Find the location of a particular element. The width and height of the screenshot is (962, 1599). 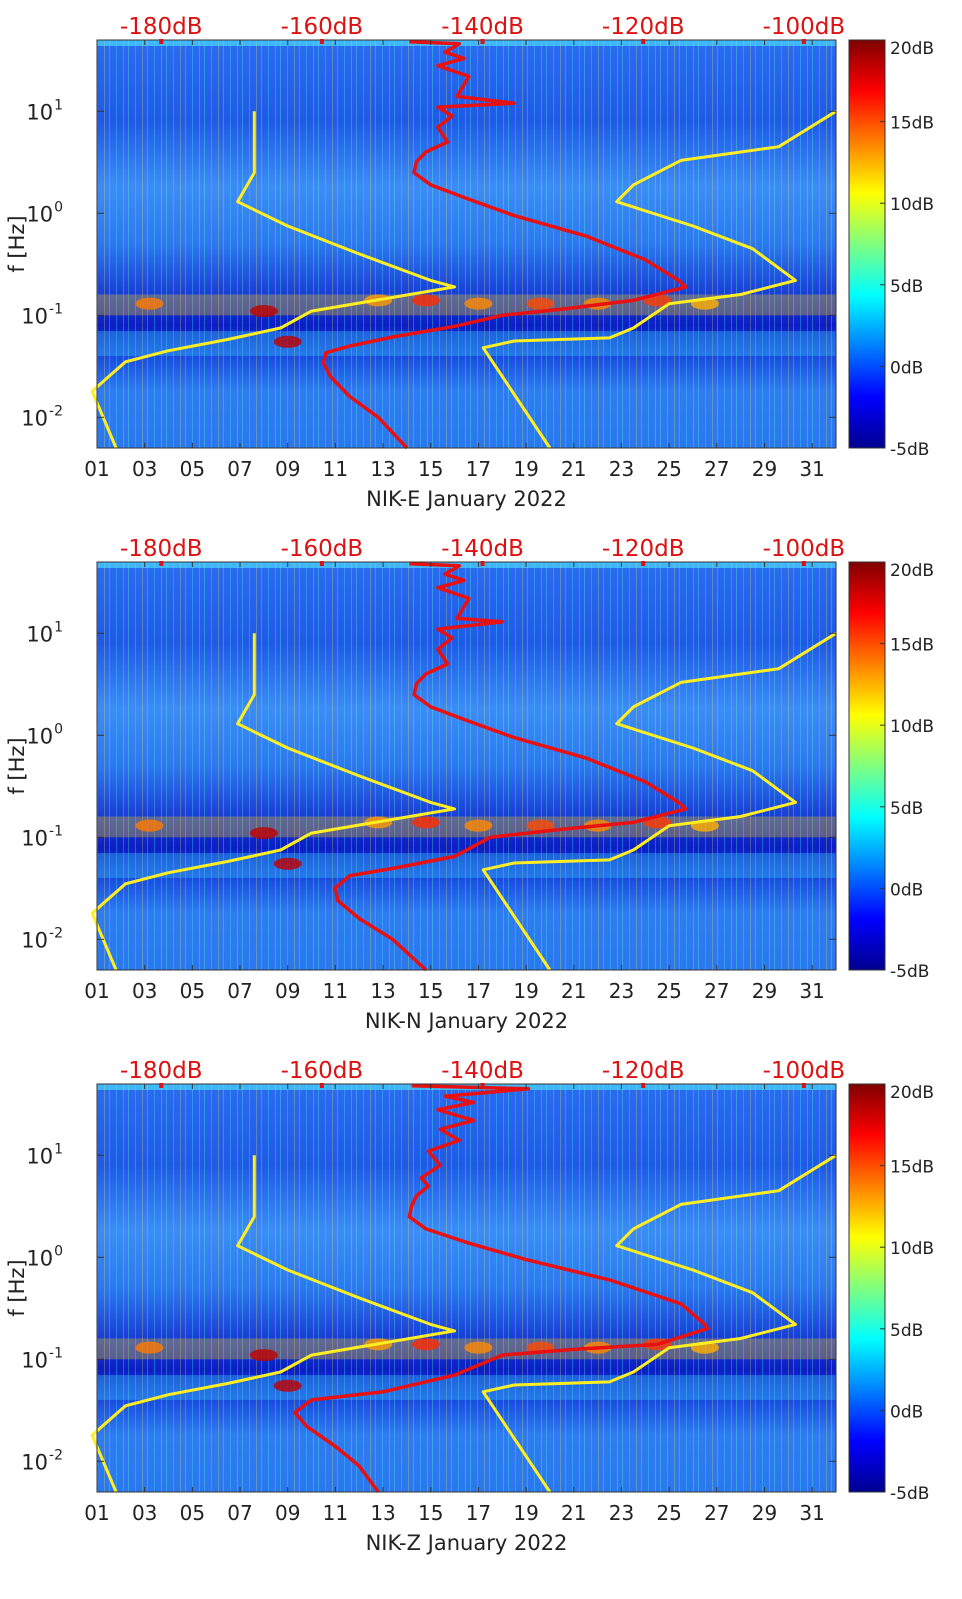

y-tick-exponent: 0 is located at coordinates (58, 729).